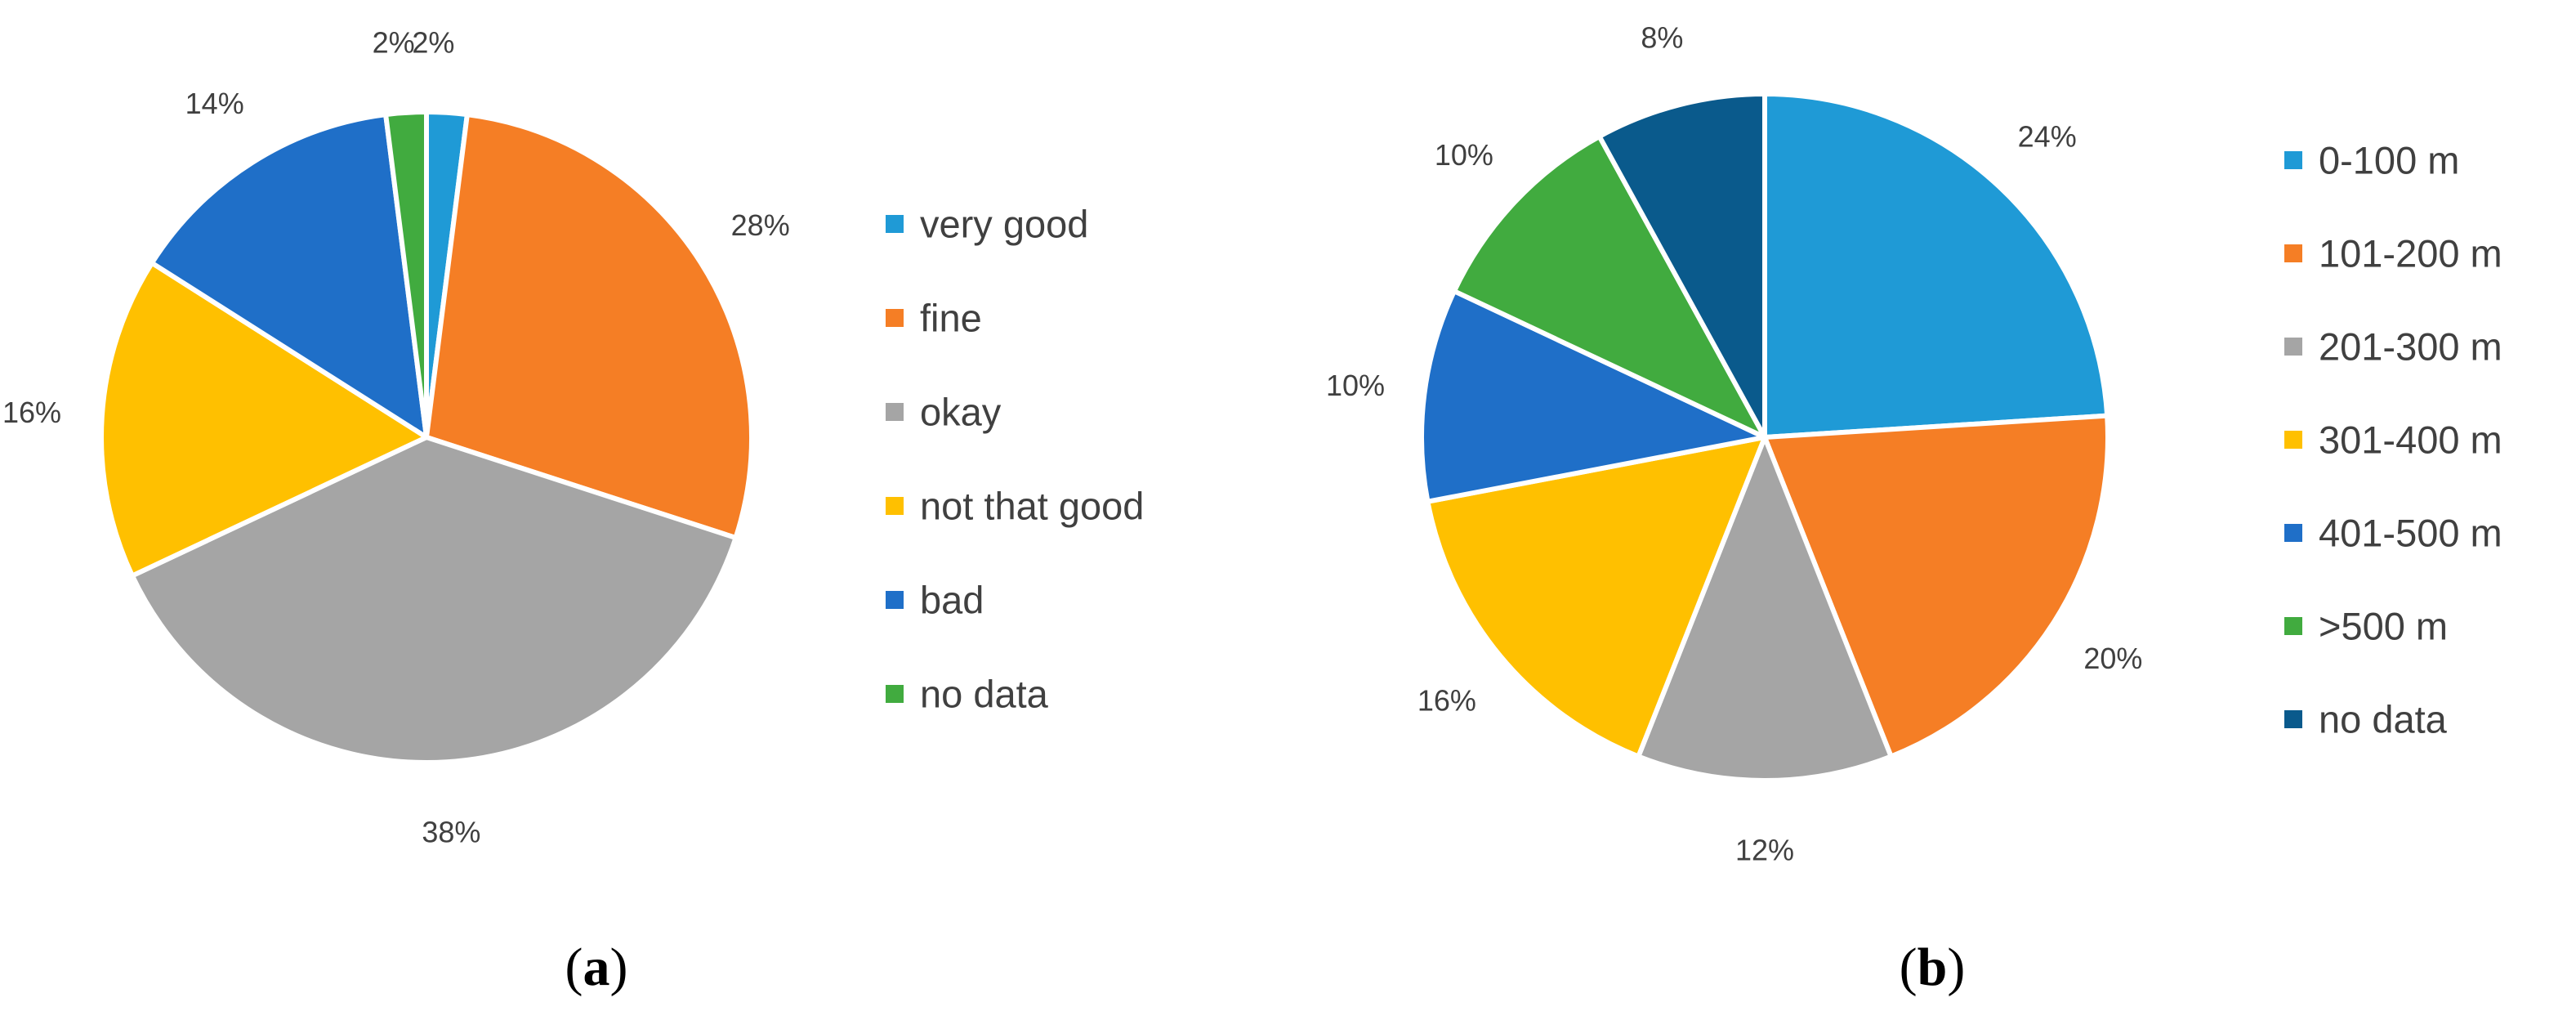 The width and height of the screenshot is (2576, 1029). I want to click on data-label-a-very-good: 2%, so click(433, 43).